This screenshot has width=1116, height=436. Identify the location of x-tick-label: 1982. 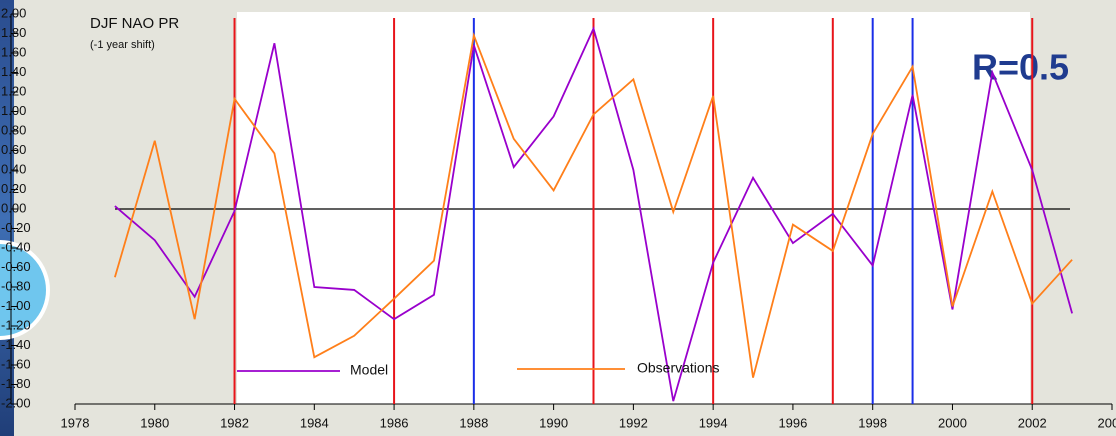
(234, 422).